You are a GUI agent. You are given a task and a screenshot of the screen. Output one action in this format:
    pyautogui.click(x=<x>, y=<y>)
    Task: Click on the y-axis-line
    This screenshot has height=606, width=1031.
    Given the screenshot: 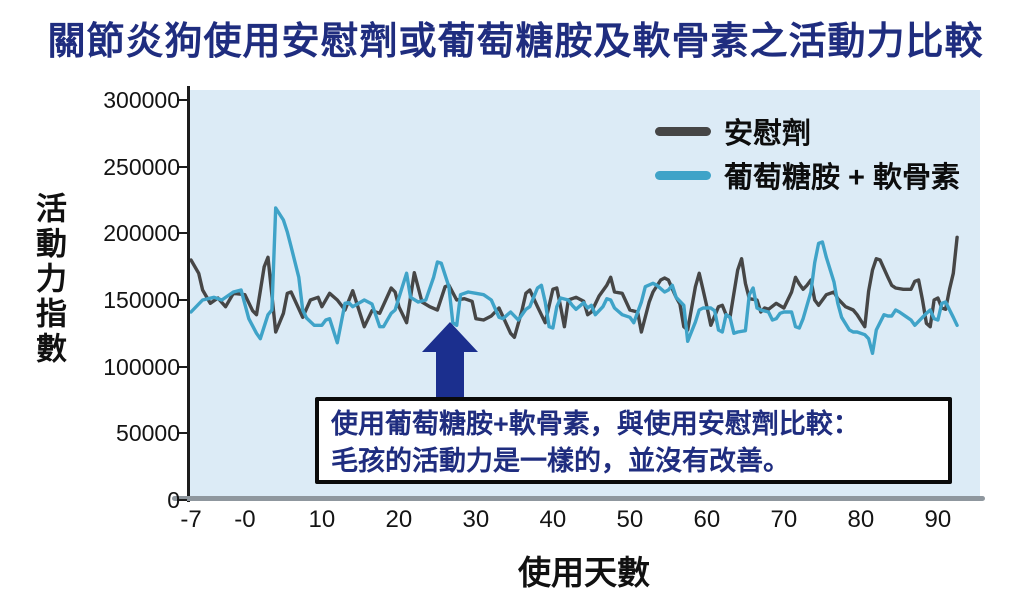 What is the action you would take?
    pyautogui.click(x=188, y=294)
    